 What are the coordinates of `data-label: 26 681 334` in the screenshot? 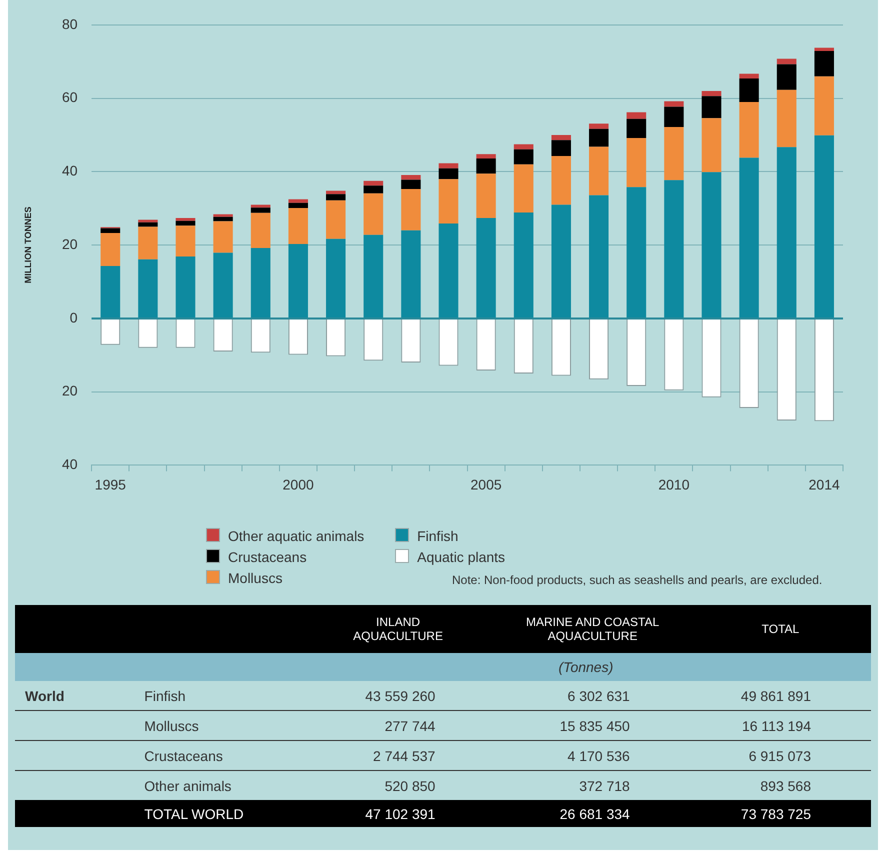 It's located at (592, 813).